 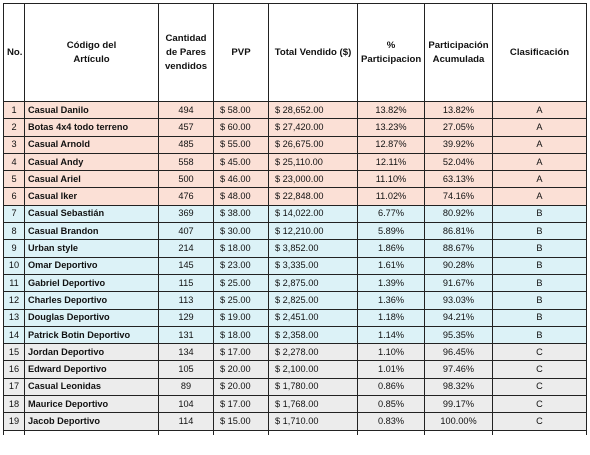 What do you see at coordinates (14, 144) in the screenshot?
I see `cell-no: 3` at bounding box center [14, 144].